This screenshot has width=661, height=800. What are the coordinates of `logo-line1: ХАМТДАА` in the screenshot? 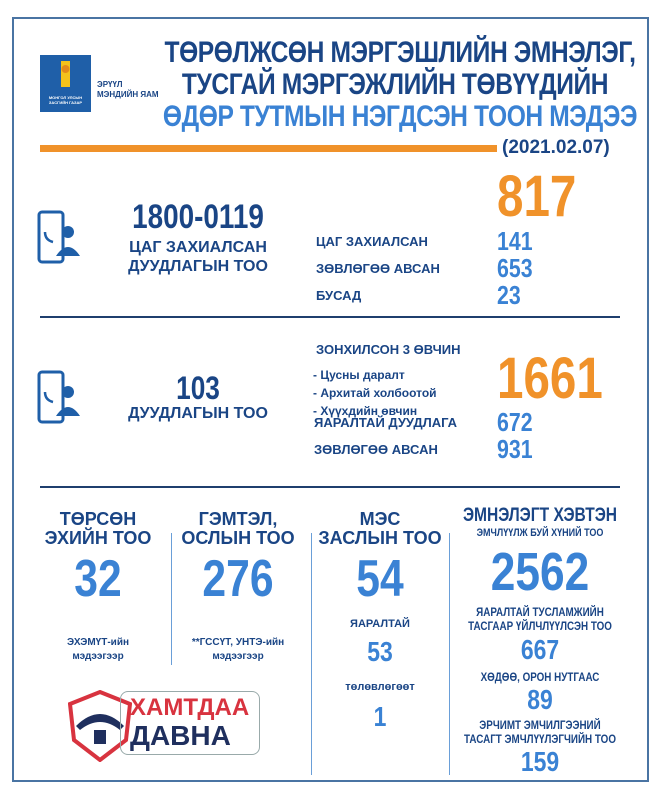 It's located at (190, 707).